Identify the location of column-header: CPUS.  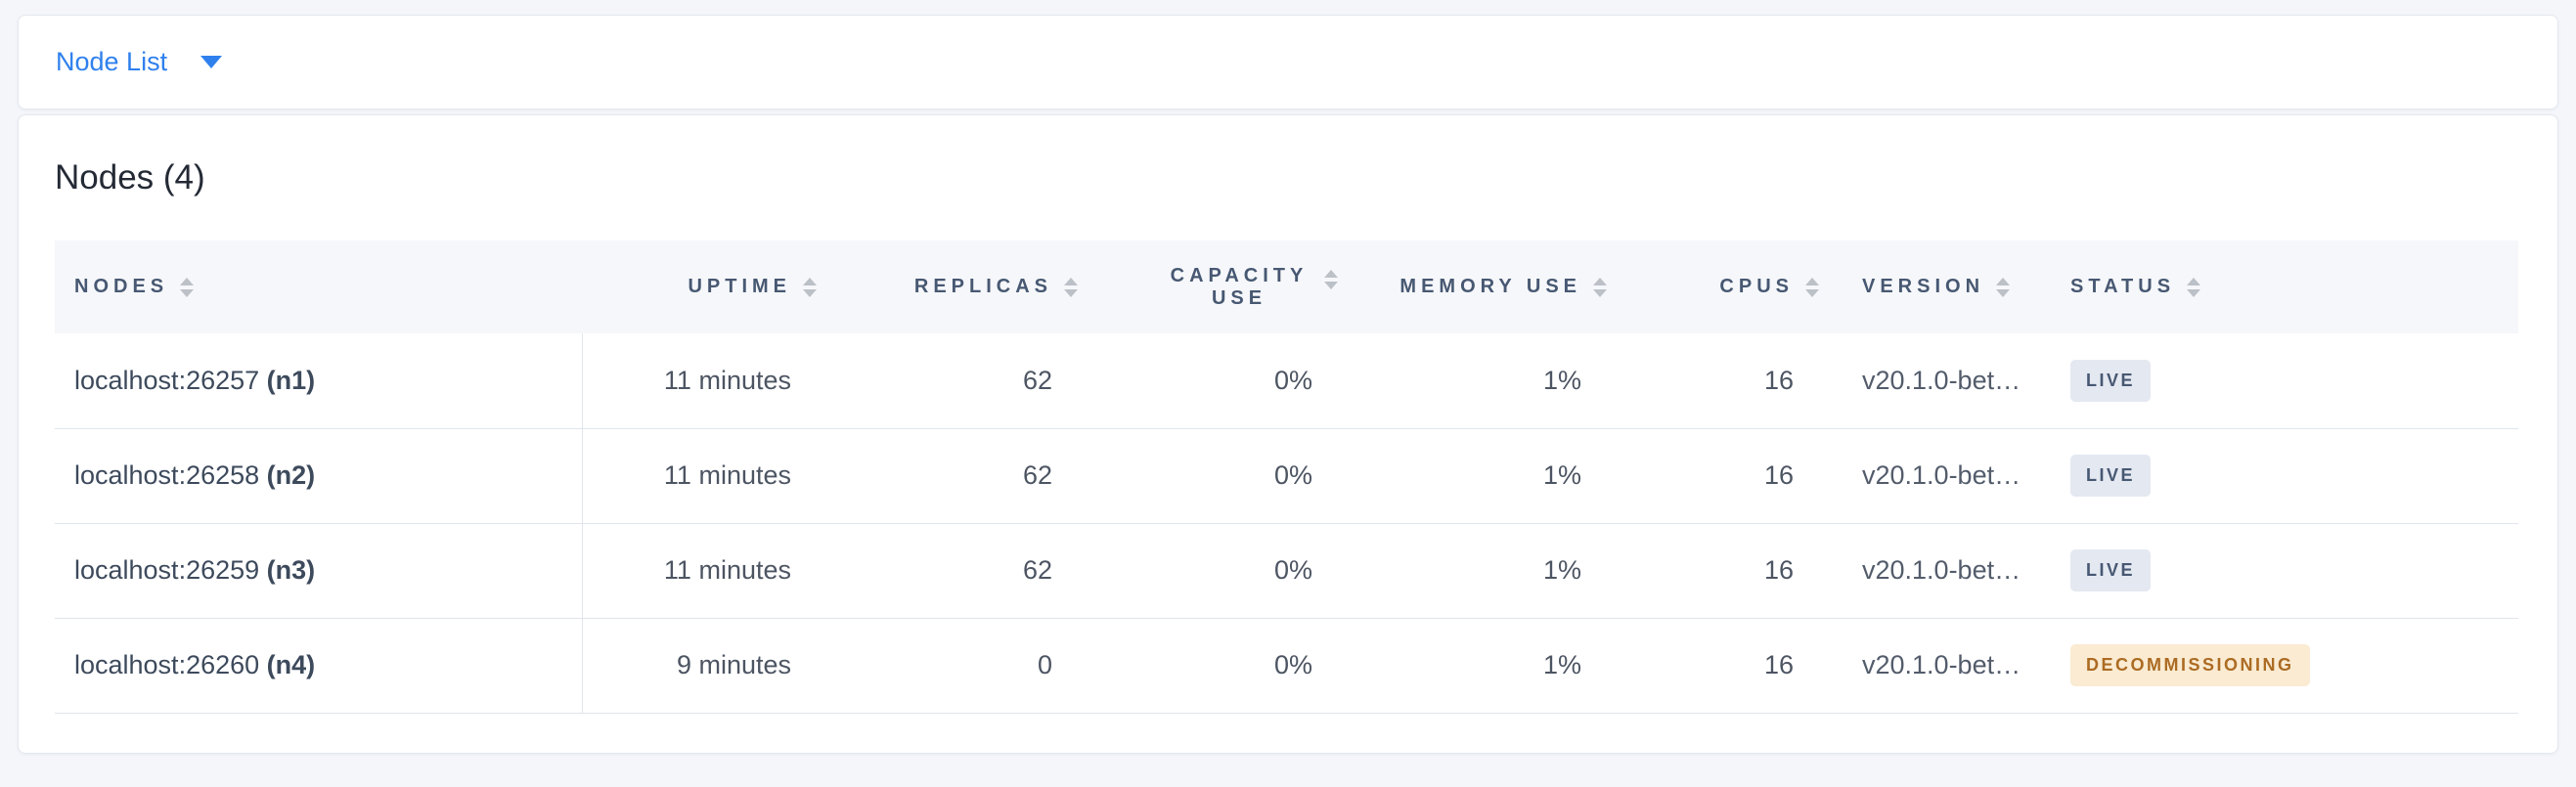
(1732, 286).